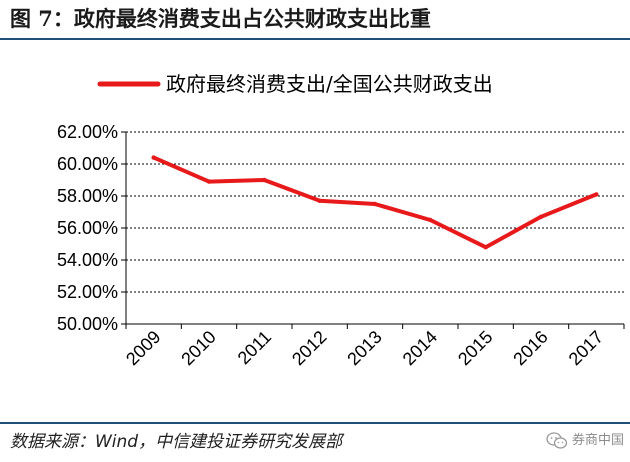  Describe the element at coordinates (220, 18) in the screenshot. I see `chart-title: 图 7：政府最终消费支出占公共财政支出比重` at that location.